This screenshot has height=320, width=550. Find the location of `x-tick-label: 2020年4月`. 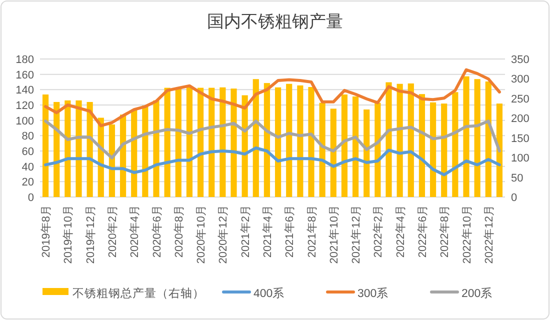

x-tick-label: 2020年4月 is located at coordinates (135, 231).